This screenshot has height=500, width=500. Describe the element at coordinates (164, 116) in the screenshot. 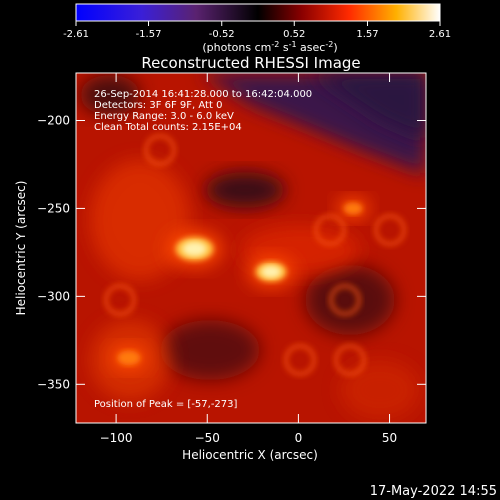

I see `annotation-line: Energy Range: 3.0 - 6.0 keV` at that location.